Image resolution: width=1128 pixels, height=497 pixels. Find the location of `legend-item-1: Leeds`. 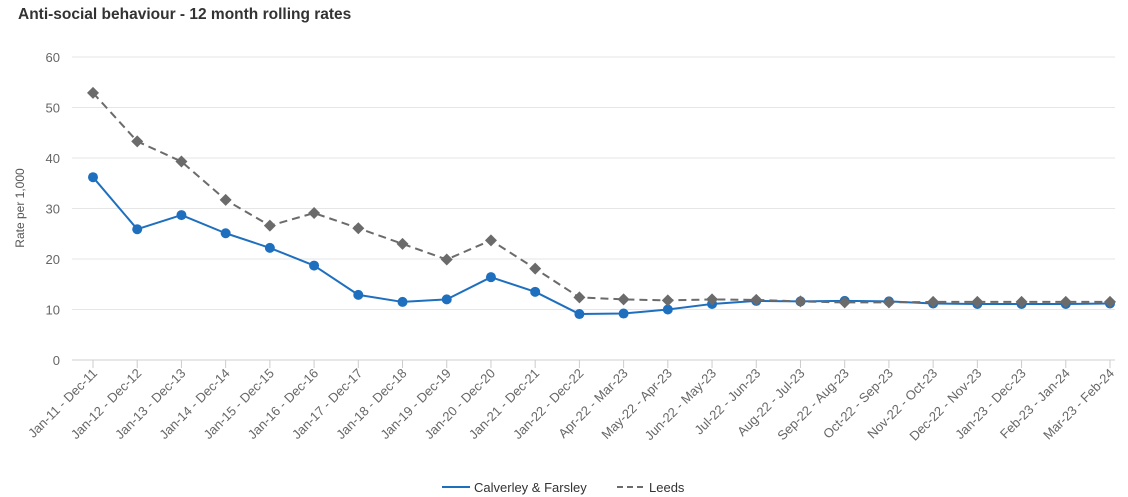

legend-item-1: Leeds is located at coordinates (651, 487).